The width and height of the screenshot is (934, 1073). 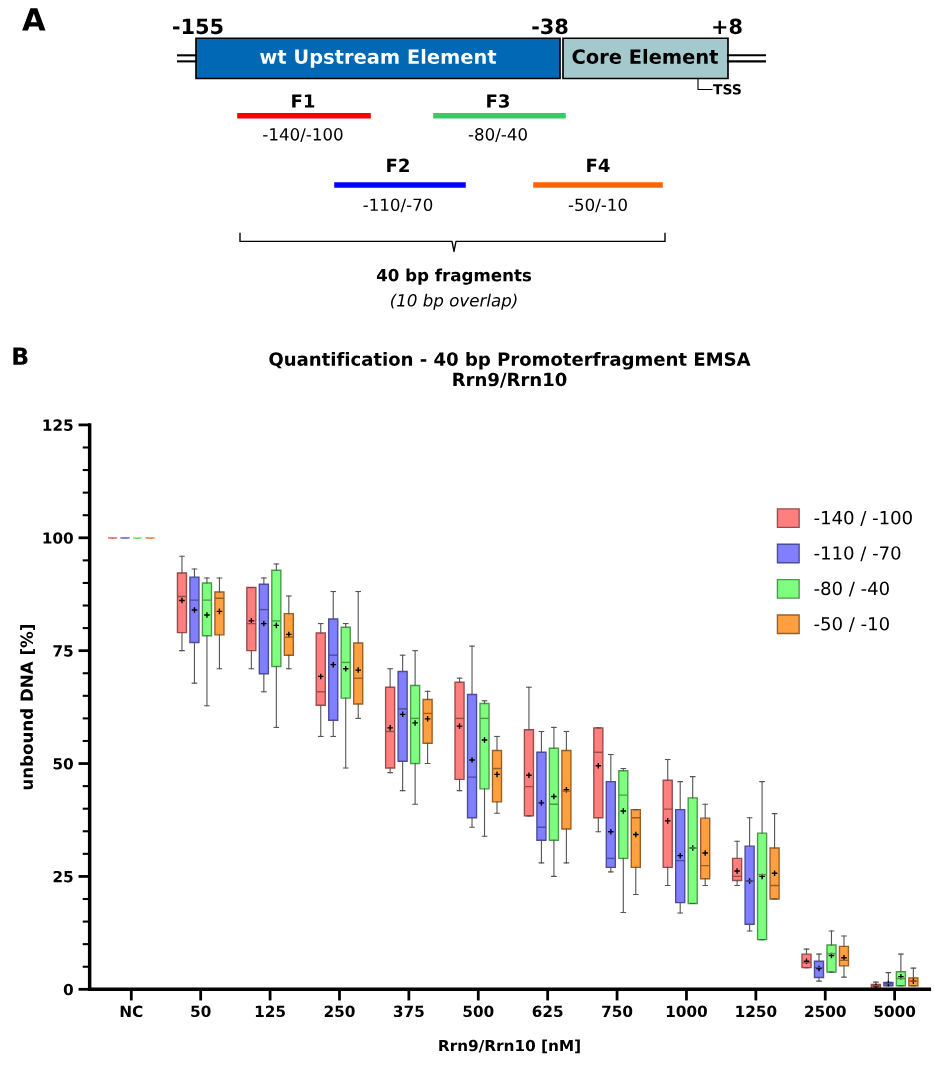 I want to click on text: F3, so click(x=498, y=101).